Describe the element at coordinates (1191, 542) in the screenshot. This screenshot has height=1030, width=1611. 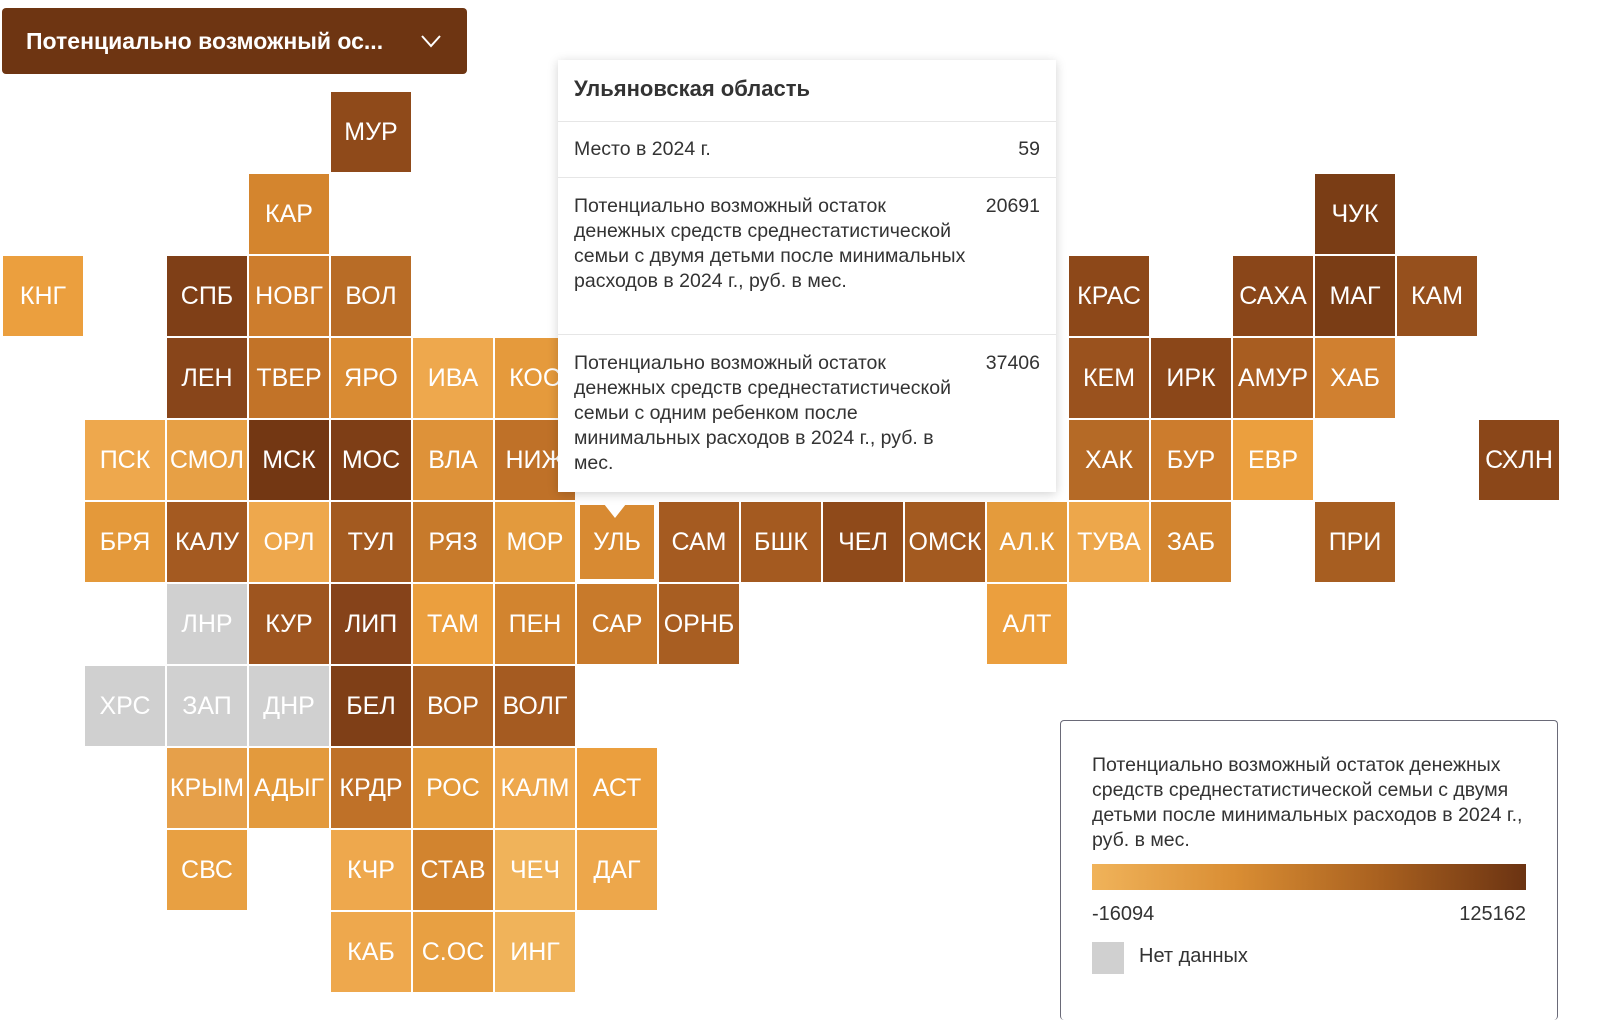
I see `region-tile: ЗАБ` at that location.